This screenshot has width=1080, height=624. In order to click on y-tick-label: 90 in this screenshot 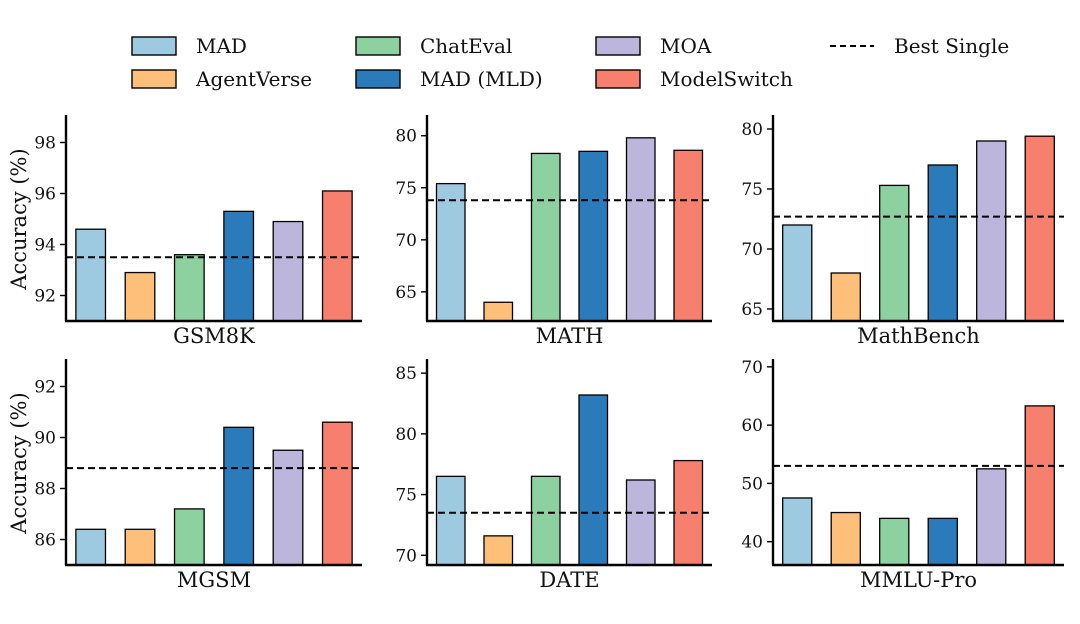, I will do `click(45, 439)`.